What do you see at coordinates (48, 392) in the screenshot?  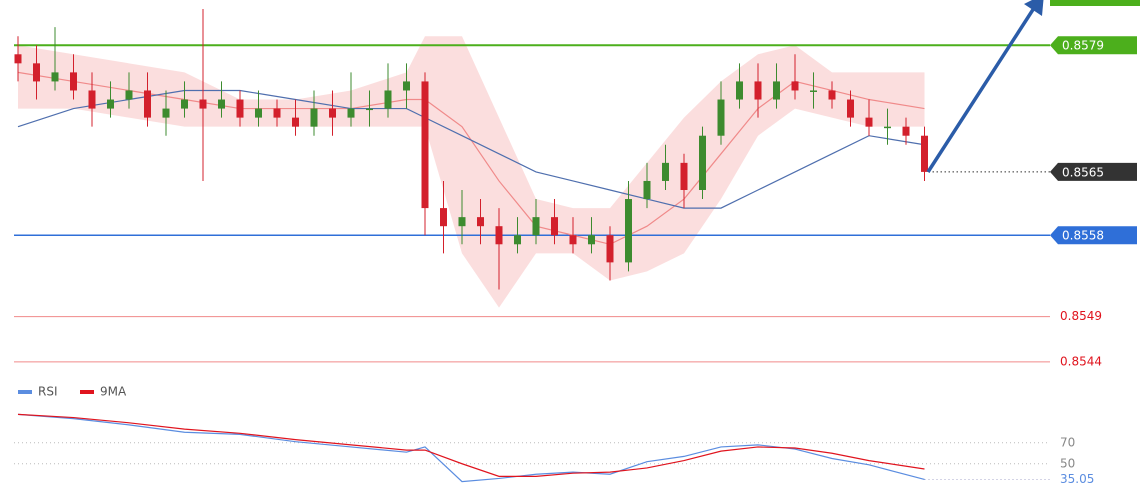 I see `legend-label: RSI` at bounding box center [48, 392].